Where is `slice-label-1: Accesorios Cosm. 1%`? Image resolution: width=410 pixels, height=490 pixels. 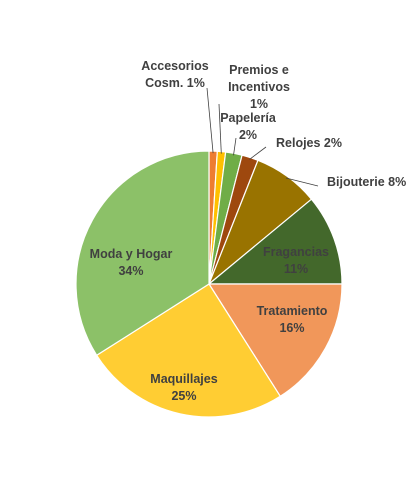
slice-label-1: Accesorios Cosm. 1% is located at coordinates (174, 74).